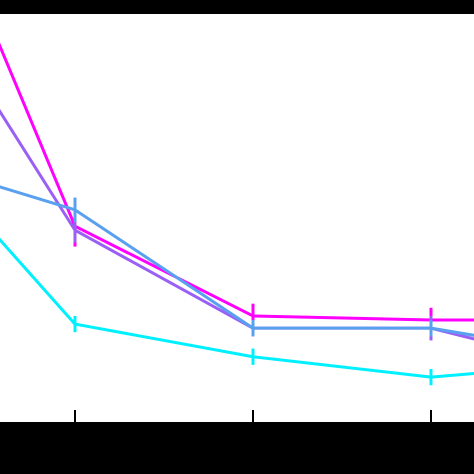  What do you see at coordinates (253, 416) in the screenshot?
I see `x-axis-ticks` at bounding box center [253, 416].